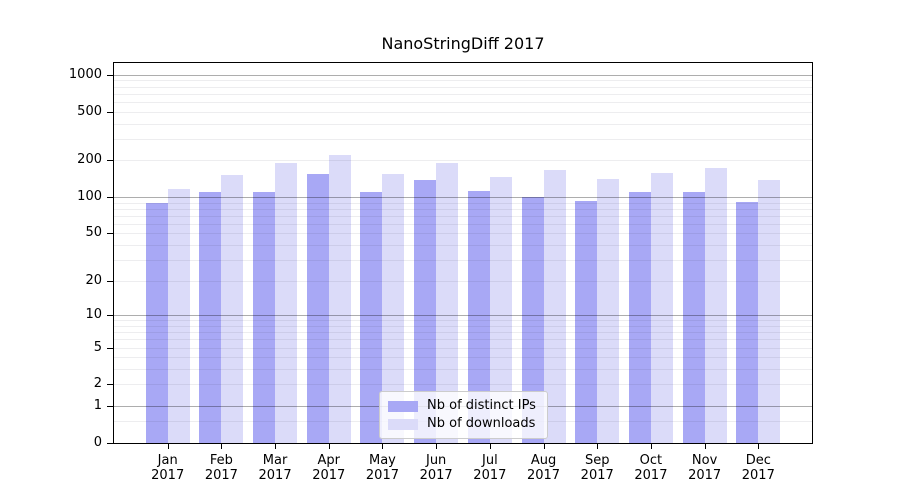 The width and height of the screenshot is (900, 500). I want to click on bar-downloads-oct, so click(661, 308).